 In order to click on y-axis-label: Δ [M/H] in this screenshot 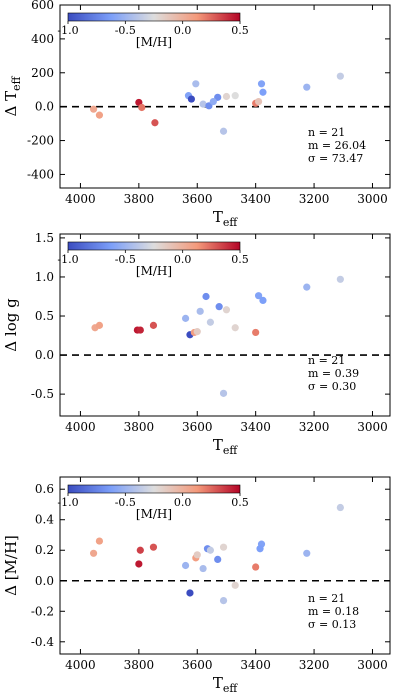, I will do `click(11, 565)`.